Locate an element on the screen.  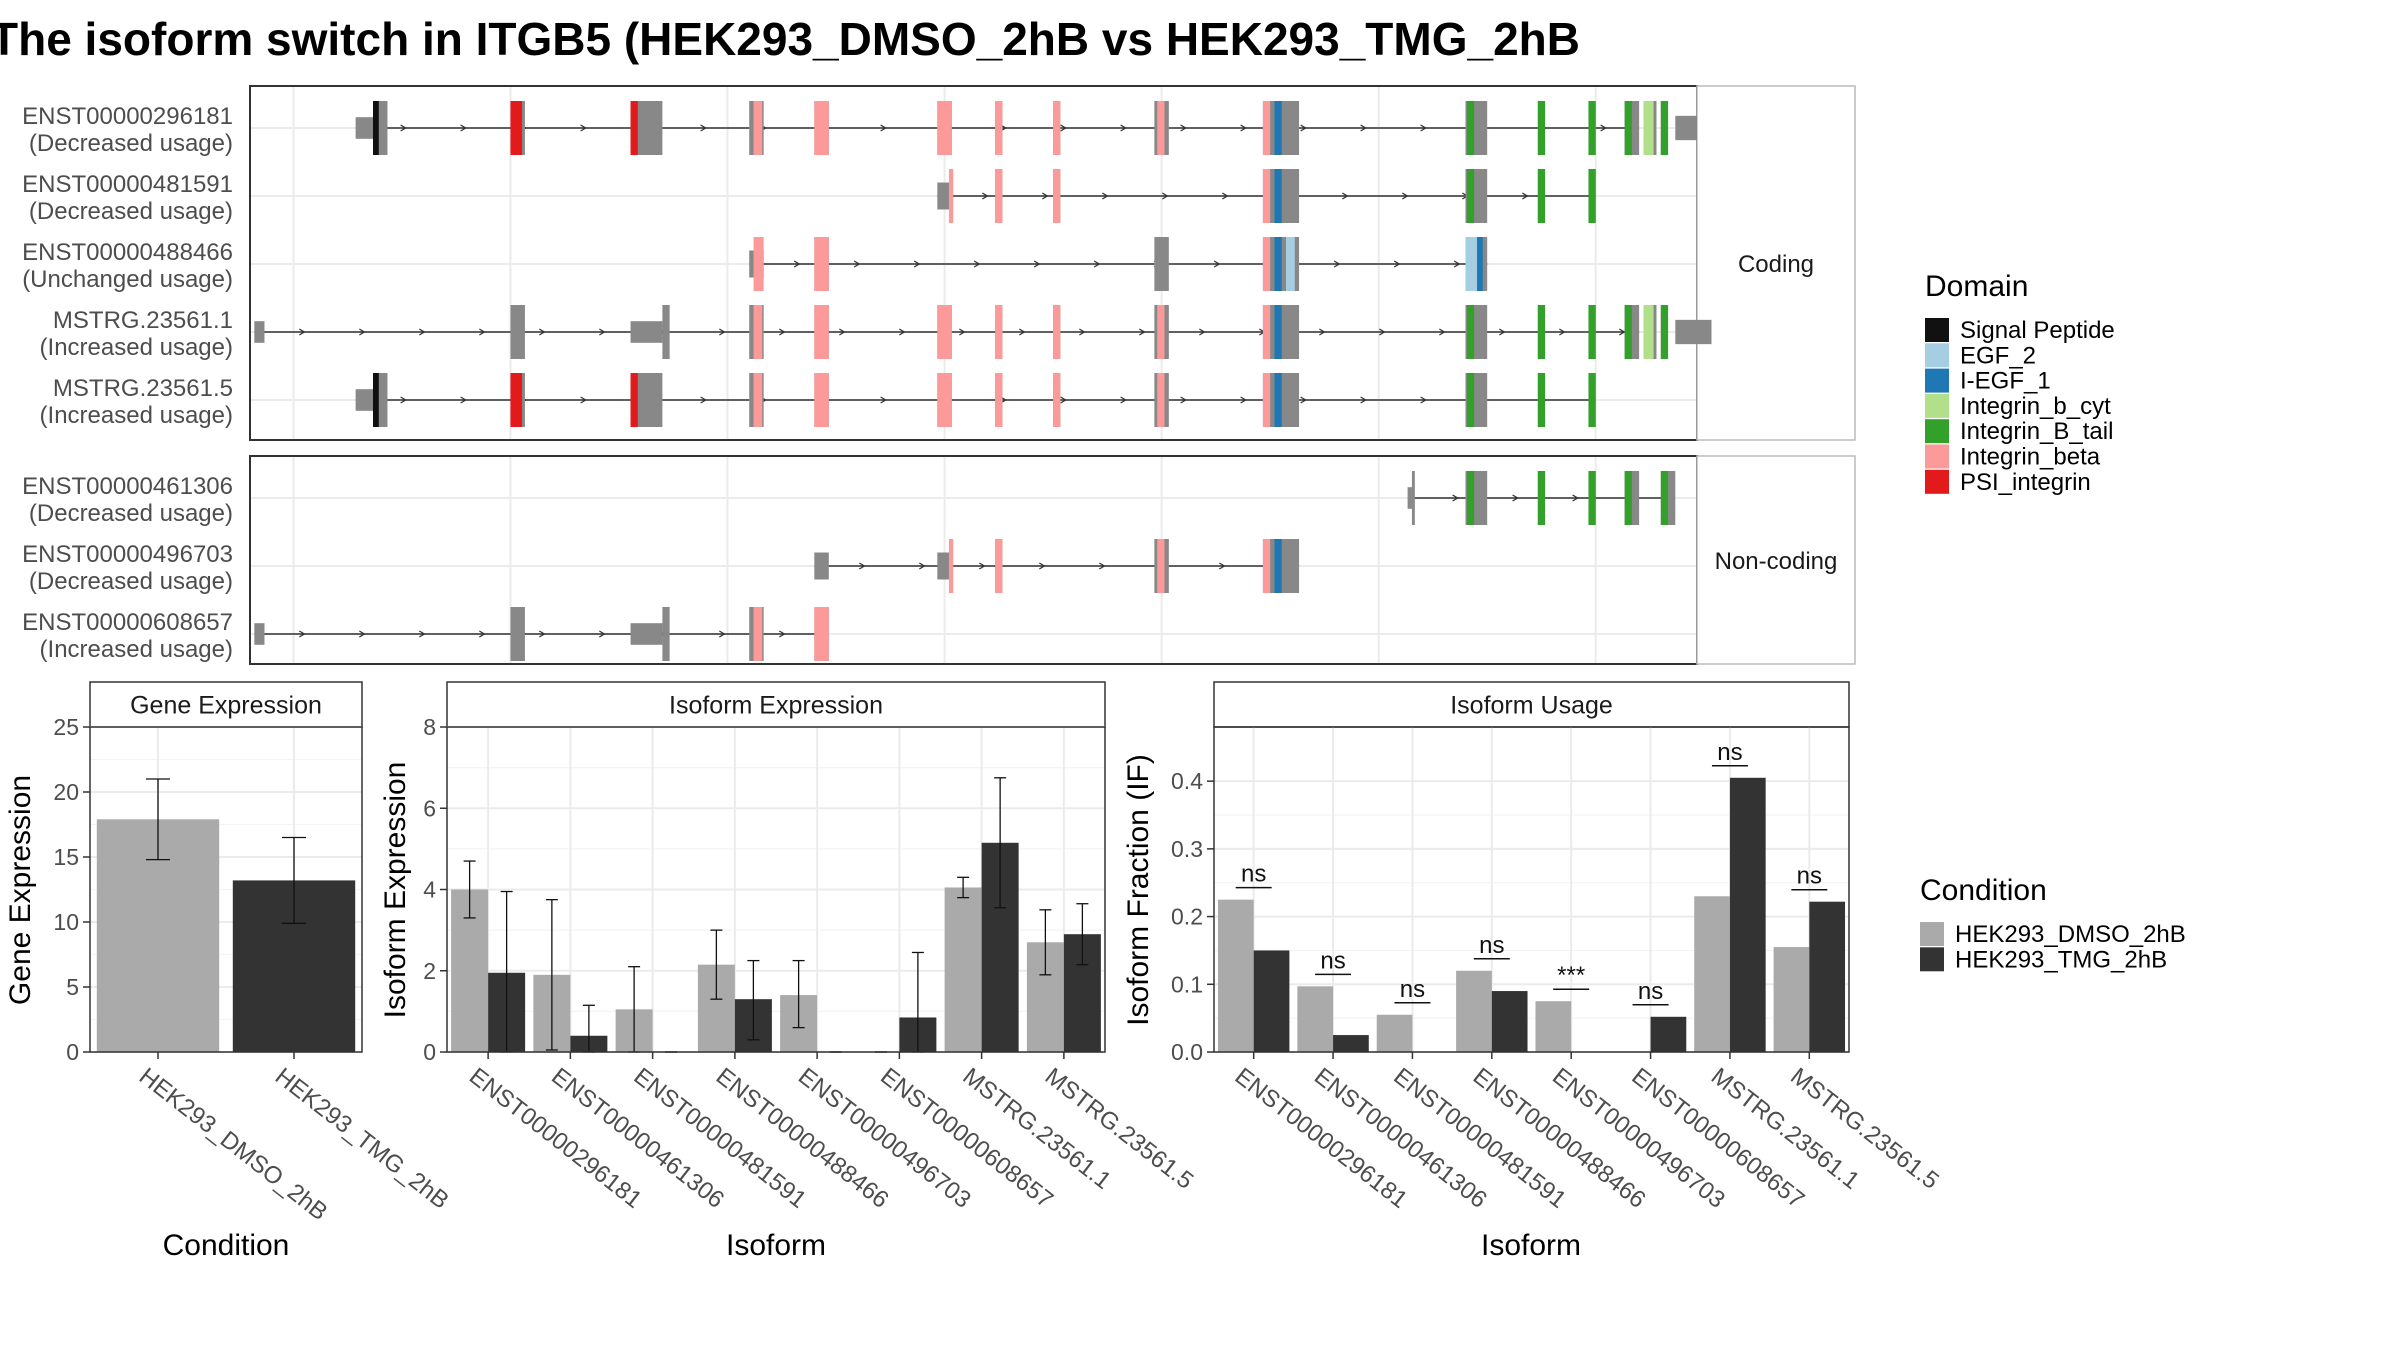
domain-legend-label: EGF_2 is located at coordinates (1998, 355).